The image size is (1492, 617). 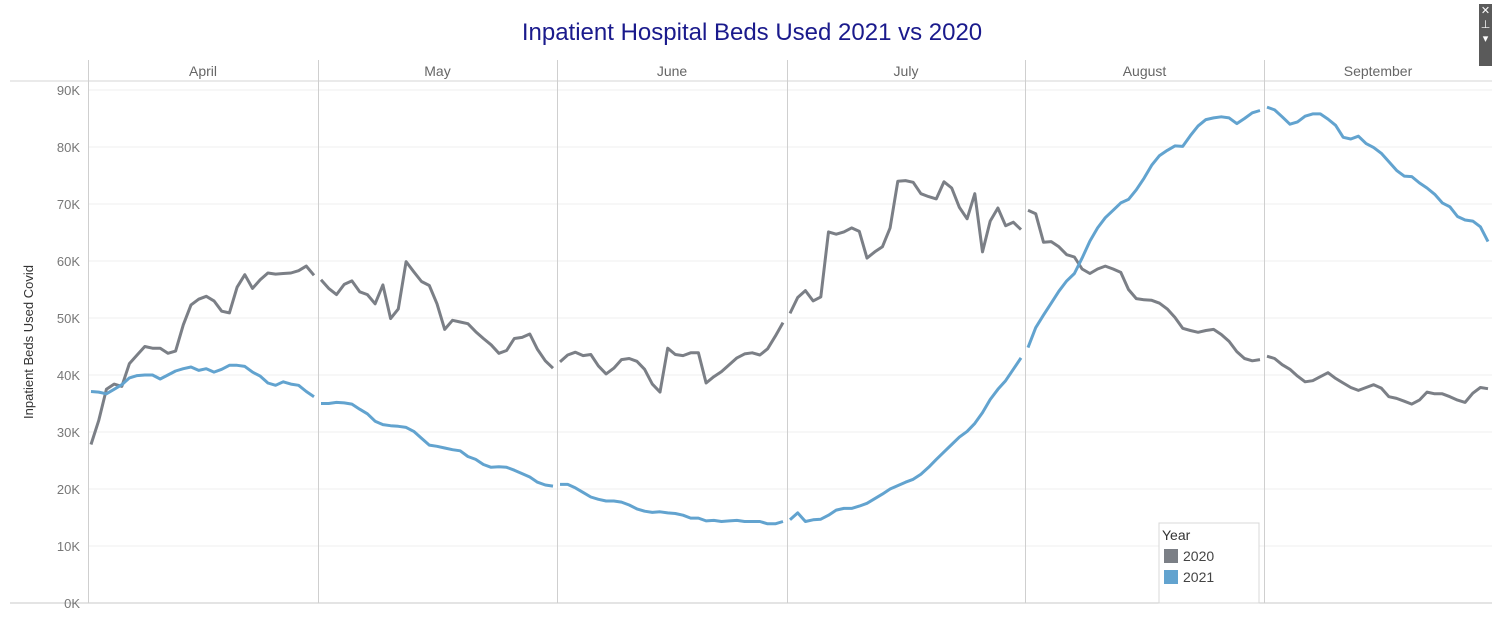 I want to click on month-label: September, so click(x=1378, y=71).